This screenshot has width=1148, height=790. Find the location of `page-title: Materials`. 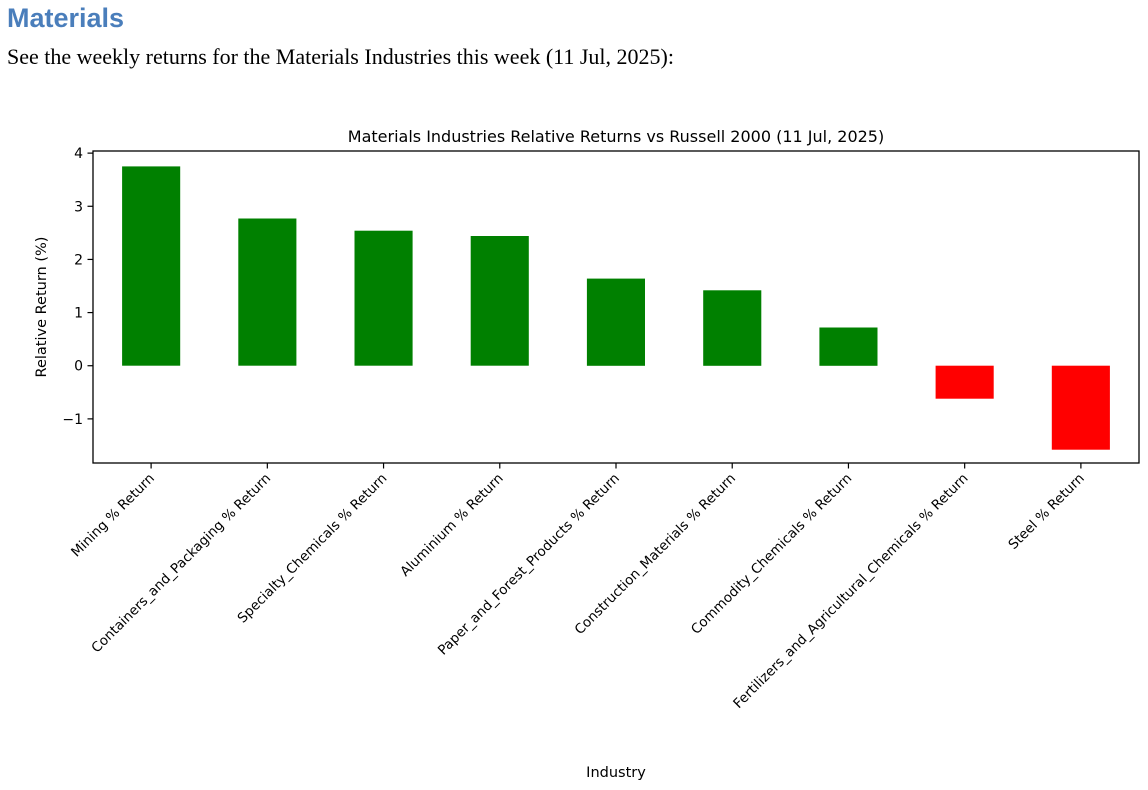

page-title: Materials is located at coordinates (66, 18).